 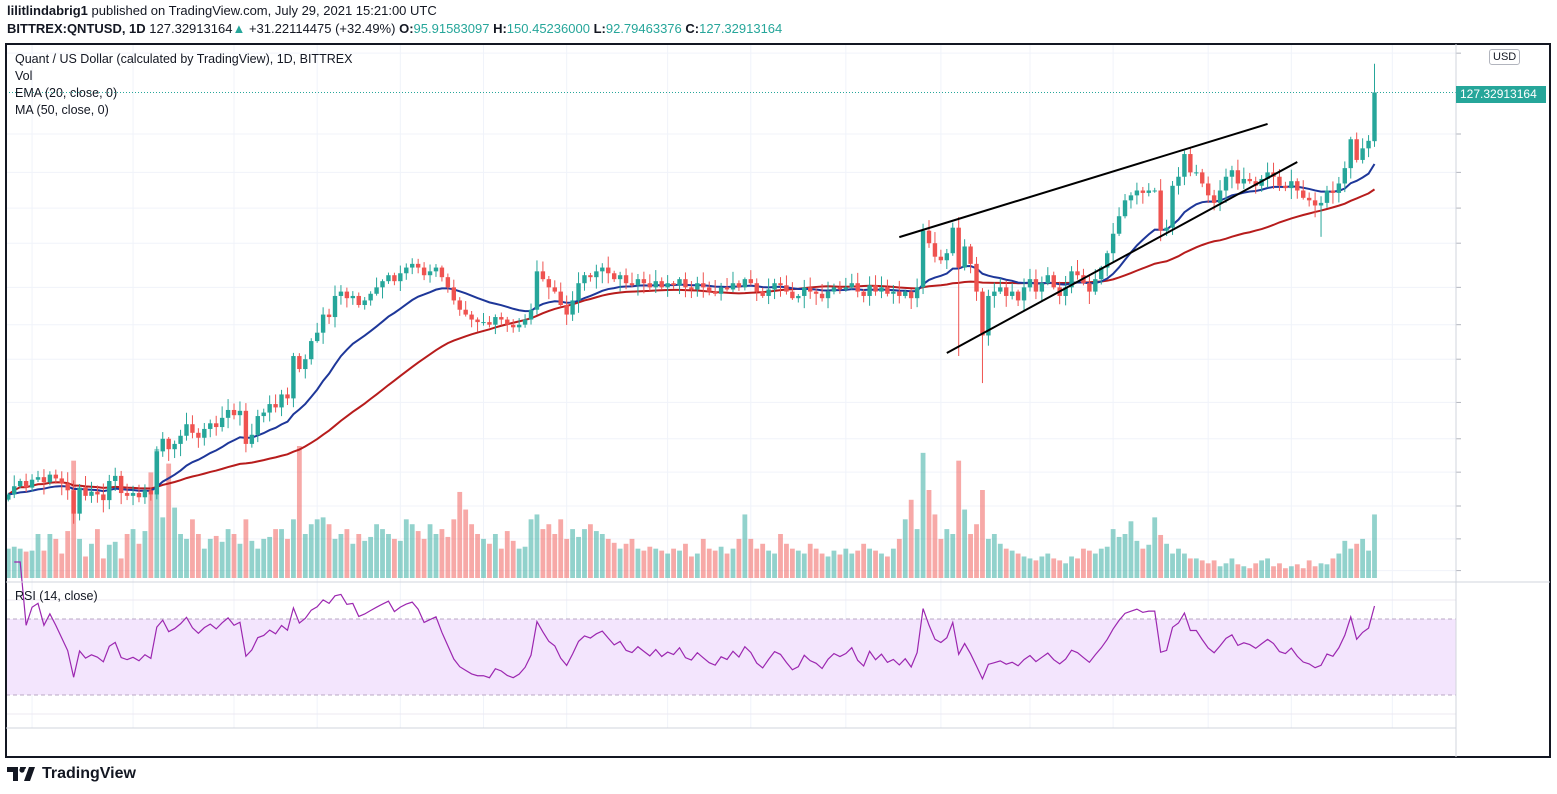 I want to click on low-label: L:, so click(x=599, y=28).